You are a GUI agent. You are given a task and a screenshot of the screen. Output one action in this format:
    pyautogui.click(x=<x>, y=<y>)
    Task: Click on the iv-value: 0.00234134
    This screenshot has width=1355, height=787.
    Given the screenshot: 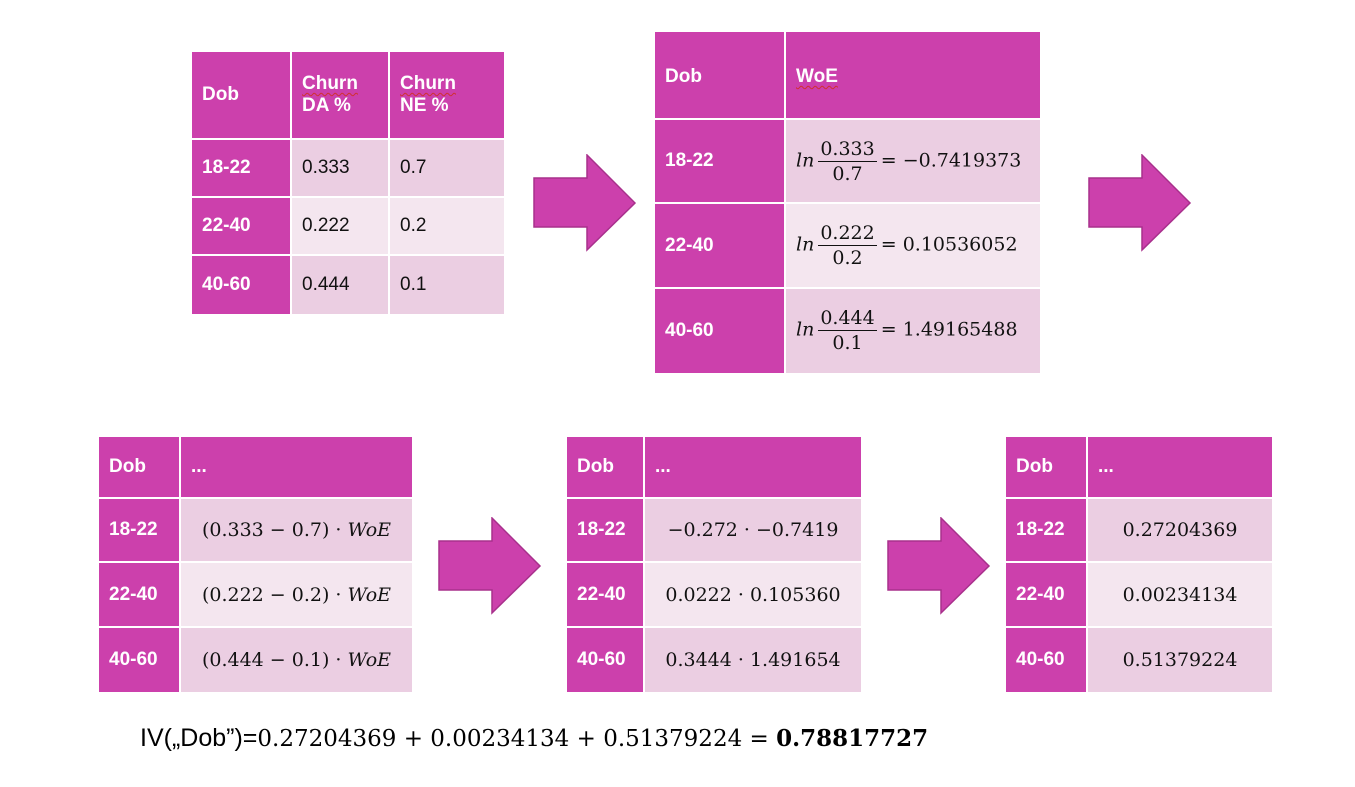 What is the action you would take?
    pyautogui.click(x=1180, y=595)
    